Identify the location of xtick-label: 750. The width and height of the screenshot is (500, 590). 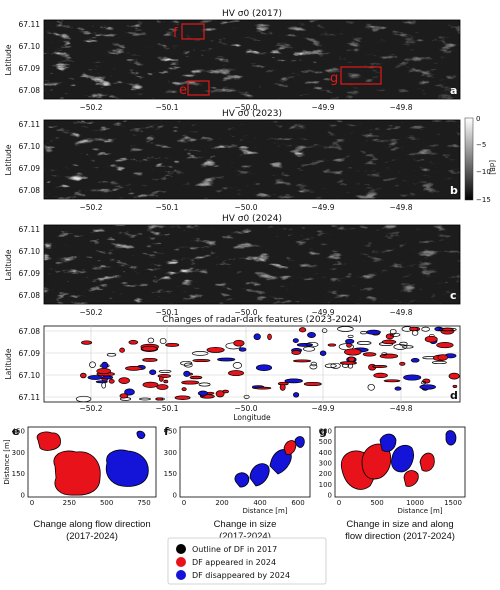
(143, 503).